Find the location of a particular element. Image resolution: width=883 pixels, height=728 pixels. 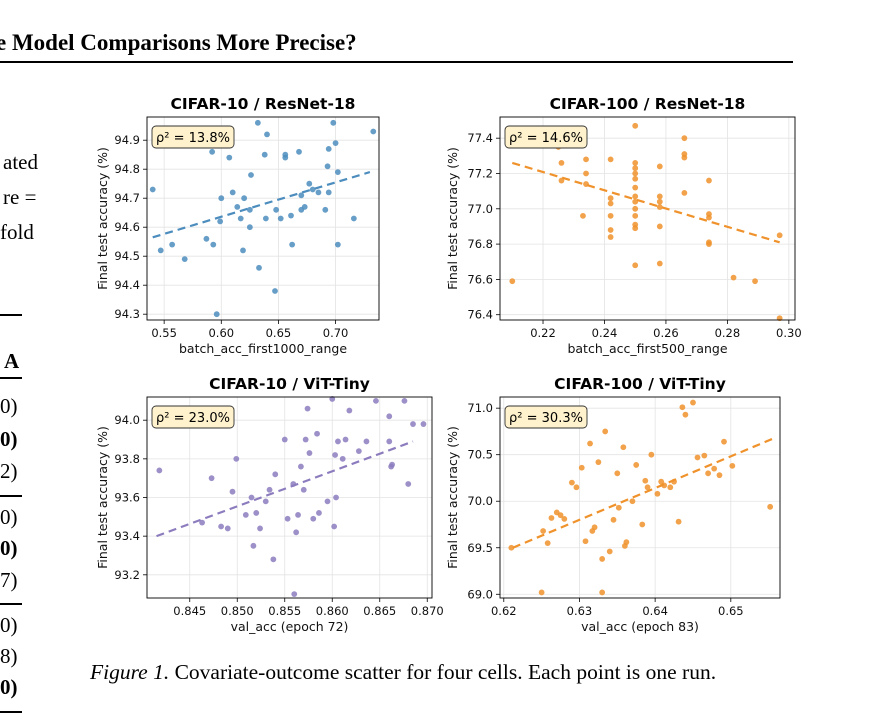

y-tick-label: 77.4 is located at coordinates (480, 138).